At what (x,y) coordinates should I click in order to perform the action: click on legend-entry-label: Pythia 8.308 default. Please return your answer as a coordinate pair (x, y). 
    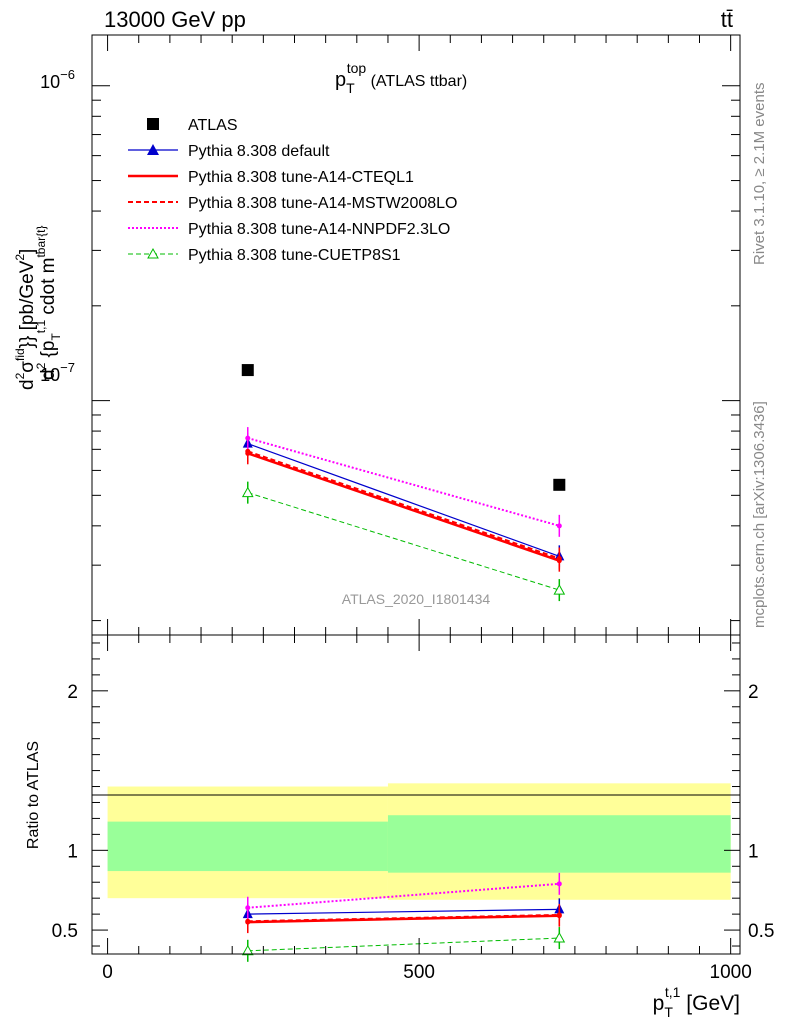
    Looking at the image, I should click on (259, 151).